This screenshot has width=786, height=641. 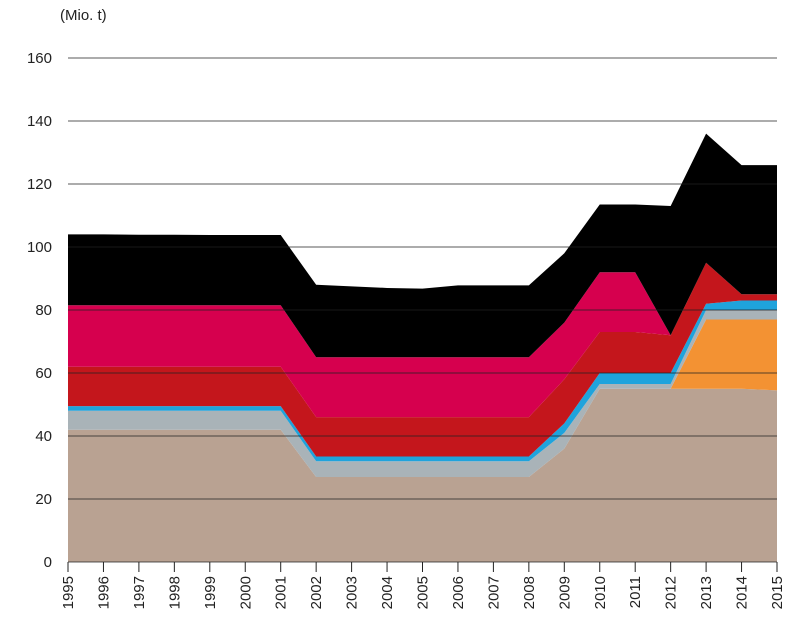 I want to click on x-tick-label: 2009, so click(x=564, y=592).